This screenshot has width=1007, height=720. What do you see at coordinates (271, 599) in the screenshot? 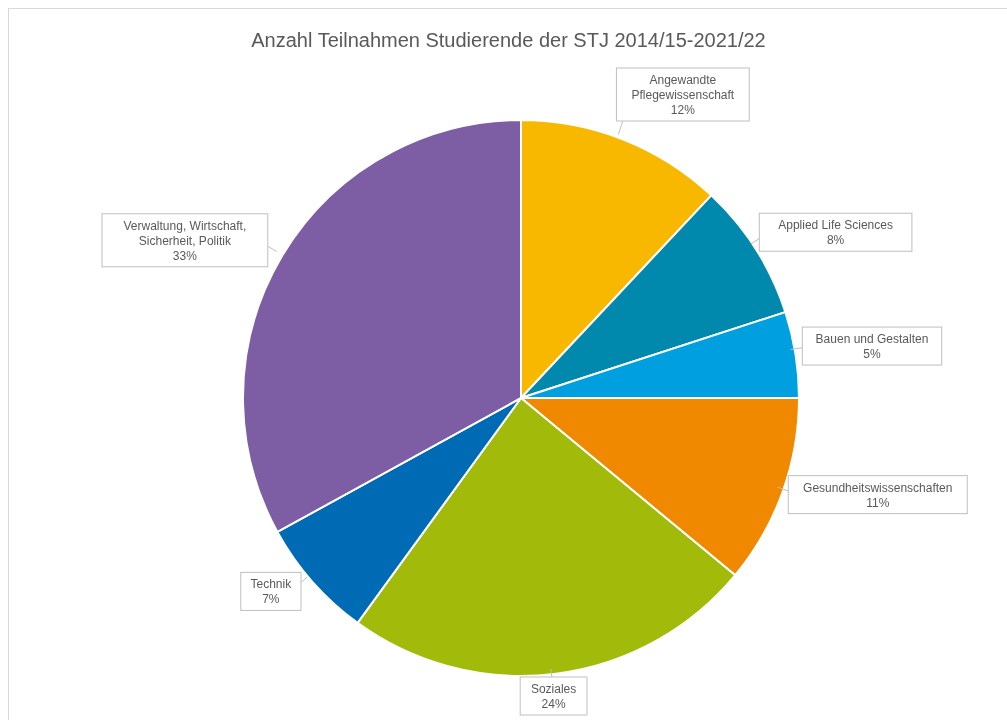
I see `data-label: 7%` at bounding box center [271, 599].